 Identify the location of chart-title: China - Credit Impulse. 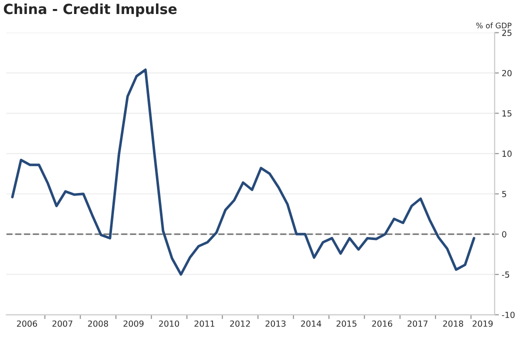
(90, 10).